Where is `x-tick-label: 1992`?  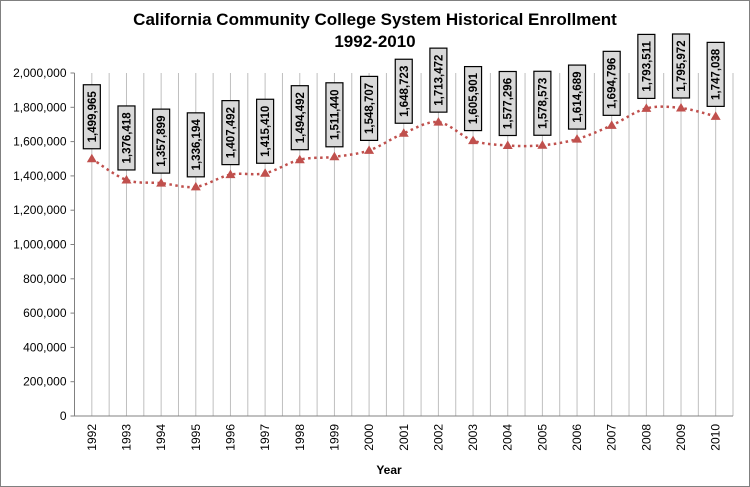 x-tick-label: 1992 is located at coordinates (92, 437).